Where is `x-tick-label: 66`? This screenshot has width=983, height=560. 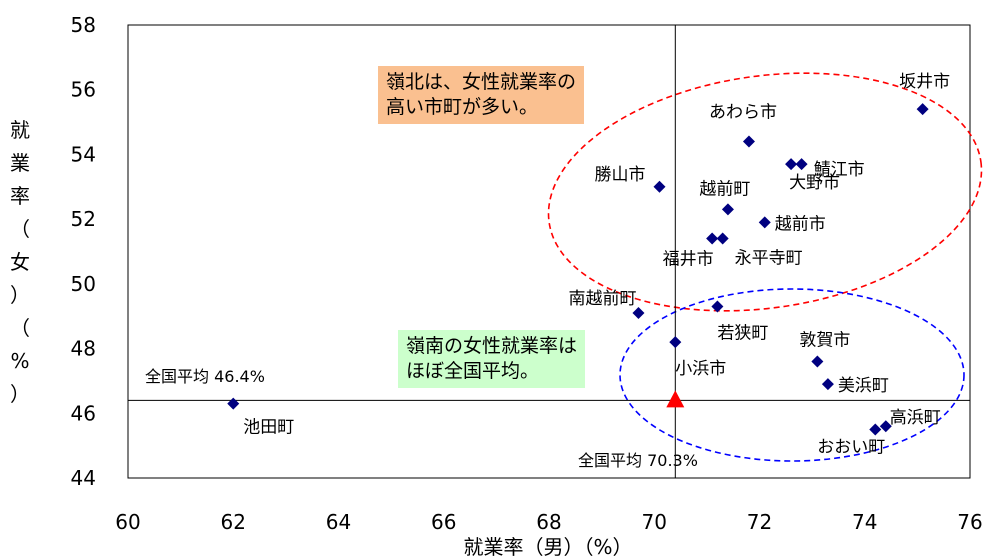
x-tick-label: 66 is located at coordinates (443, 522).